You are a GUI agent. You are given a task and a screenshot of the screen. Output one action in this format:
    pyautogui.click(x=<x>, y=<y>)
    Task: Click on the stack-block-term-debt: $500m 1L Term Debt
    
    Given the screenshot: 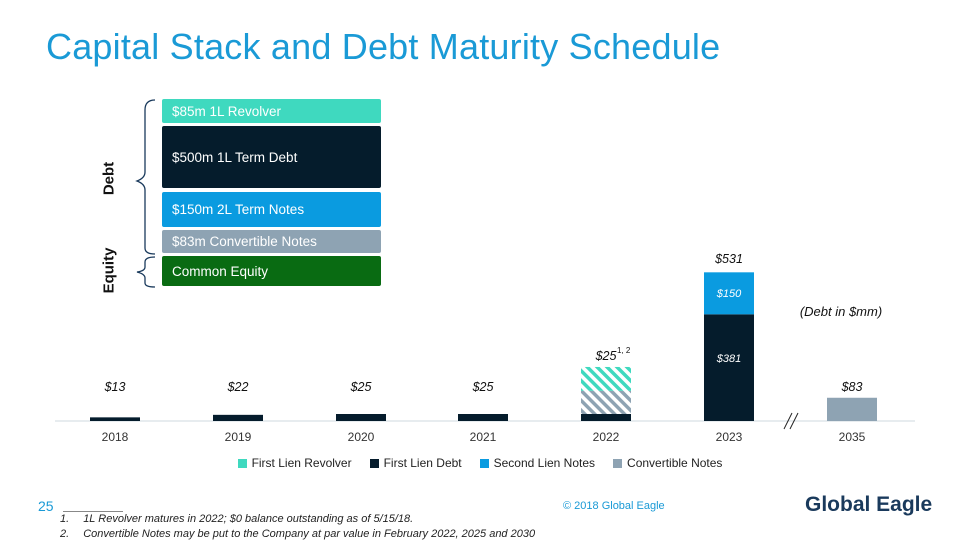 What is the action you would take?
    pyautogui.click(x=271, y=157)
    